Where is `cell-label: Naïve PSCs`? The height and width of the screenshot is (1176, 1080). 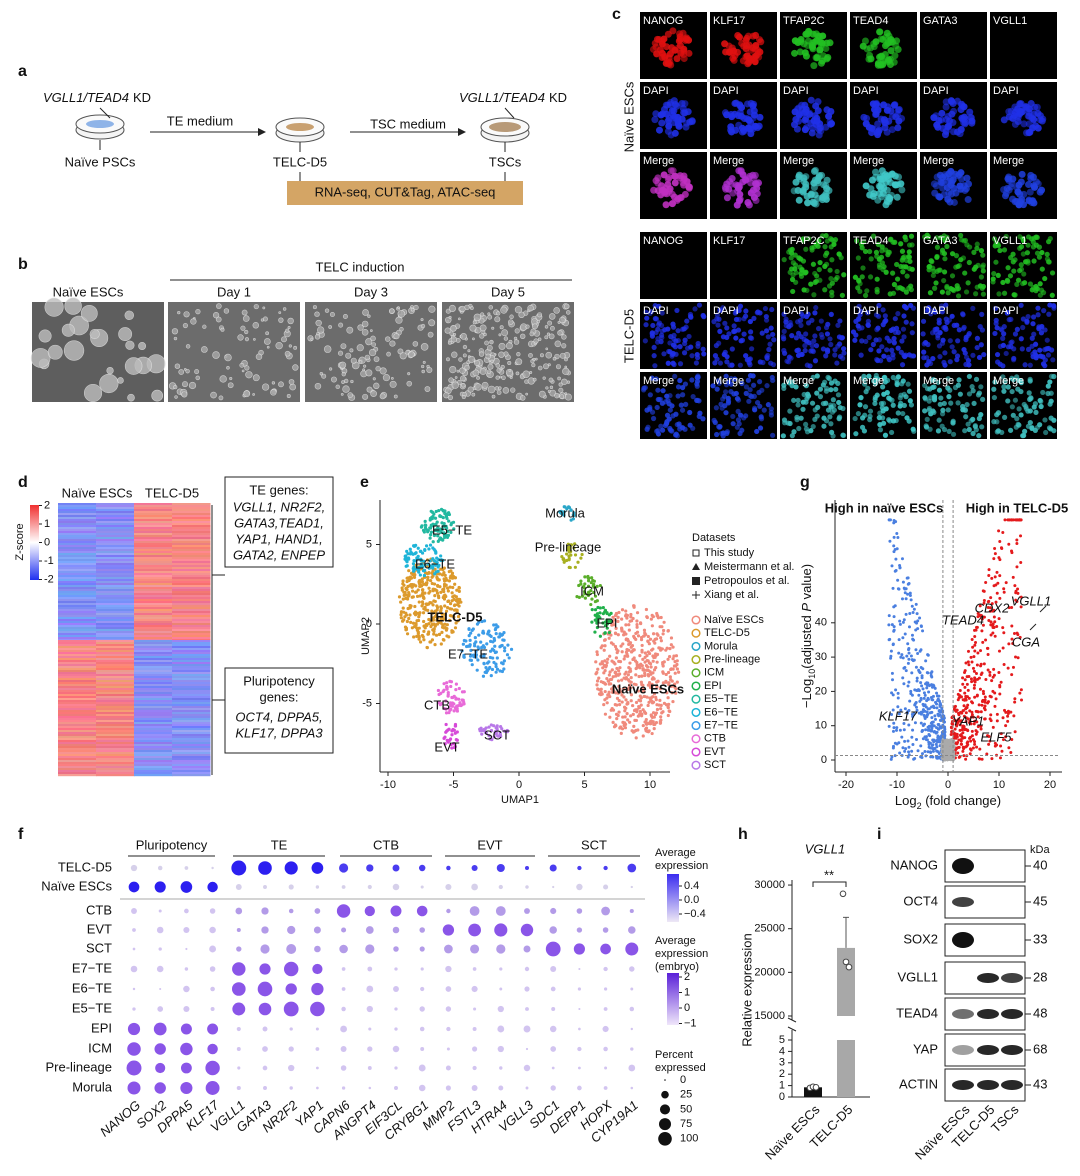 cell-label: Naïve PSCs is located at coordinates (100, 161).